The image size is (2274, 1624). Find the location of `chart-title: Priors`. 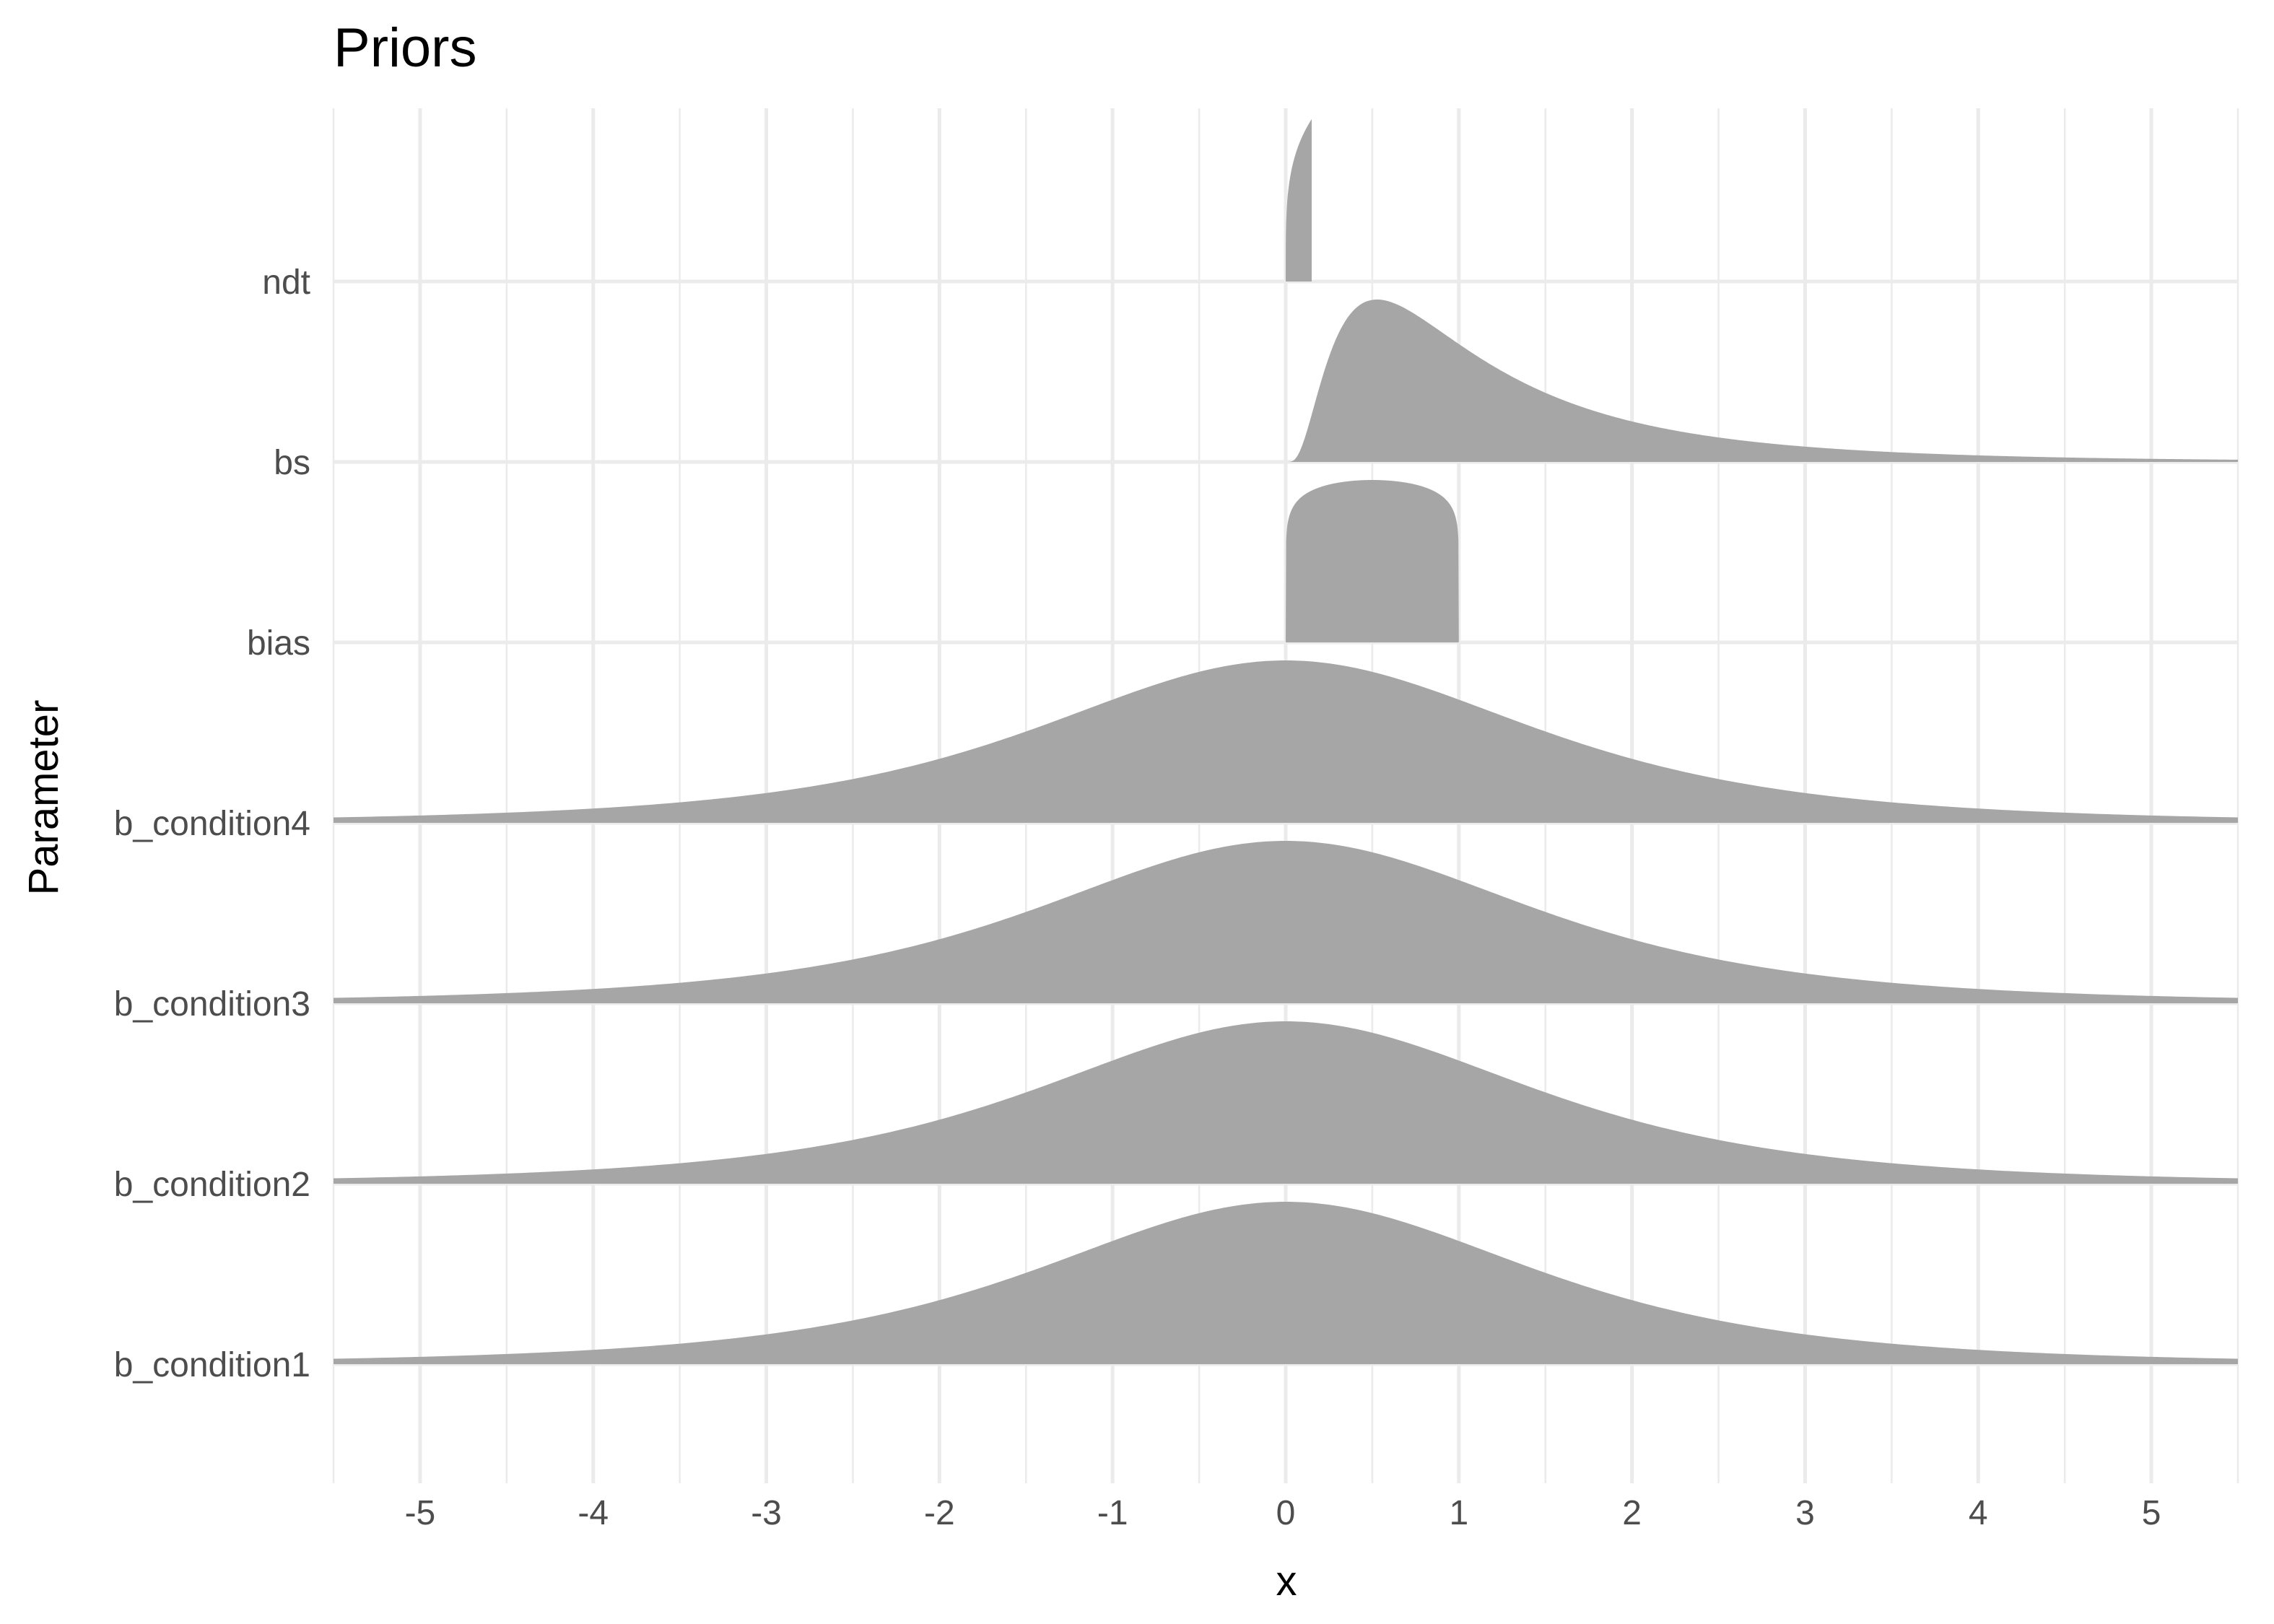

chart-title: Priors is located at coordinates (405, 48).